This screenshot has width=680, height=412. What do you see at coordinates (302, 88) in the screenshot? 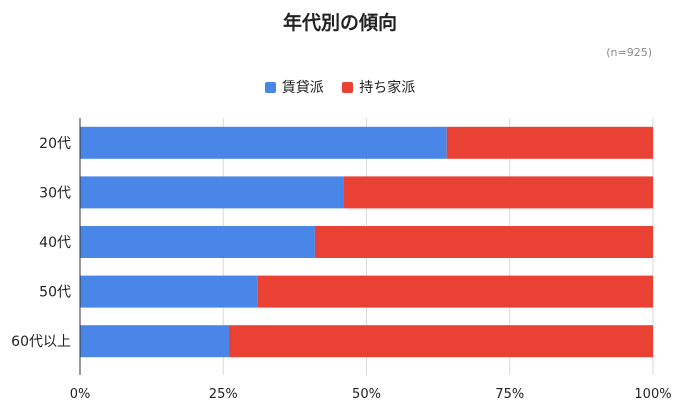
I see `legend-label-rent: 賃貸派` at bounding box center [302, 88].